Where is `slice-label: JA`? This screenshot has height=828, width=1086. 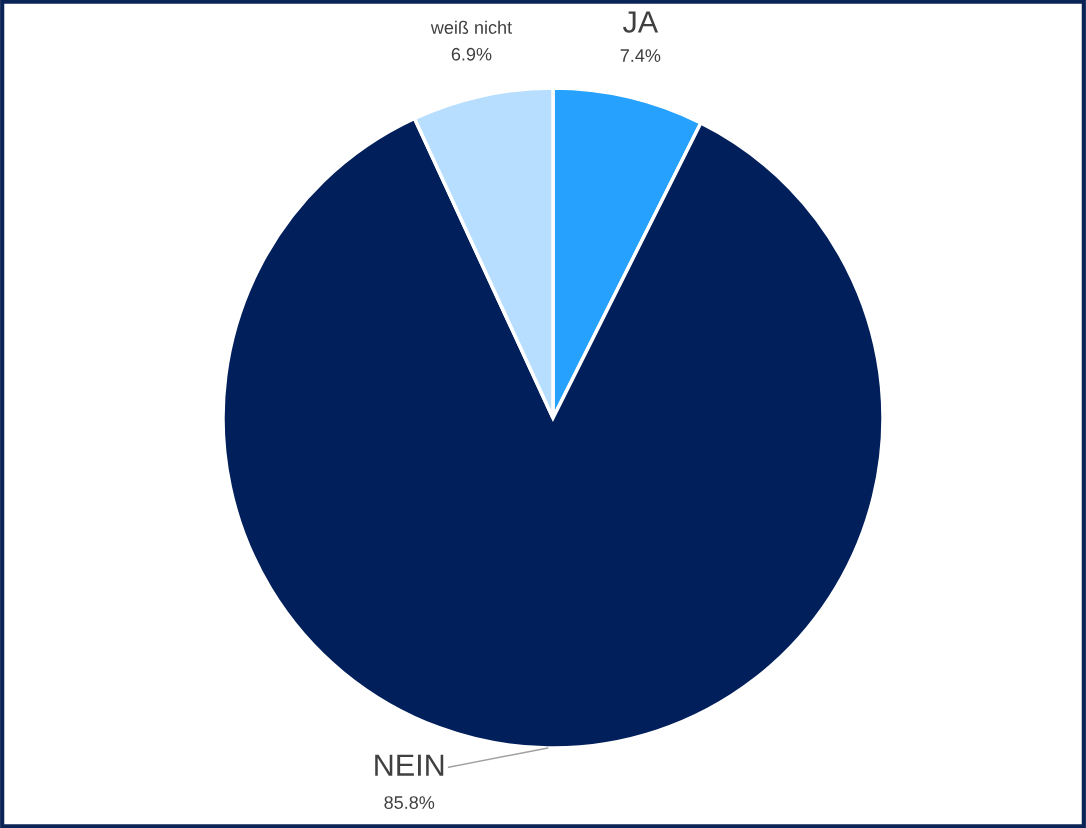
slice-label: JA is located at coordinates (640, 22).